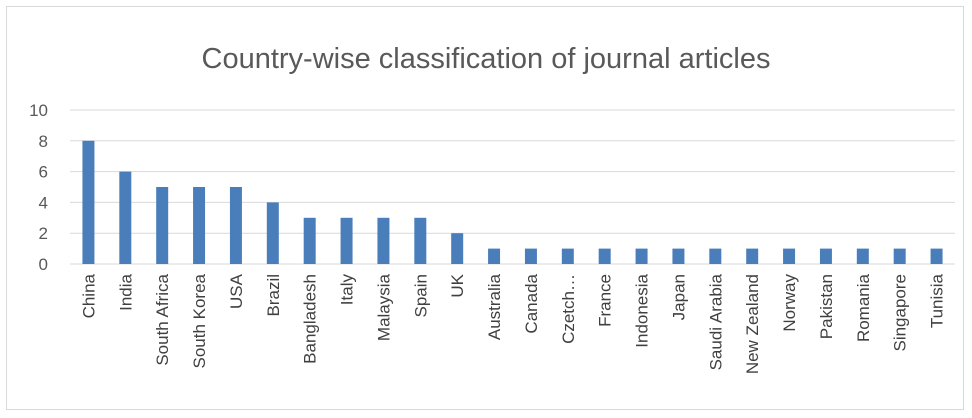 The height and width of the screenshot is (418, 972). What do you see at coordinates (457, 285) in the screenshot?
I see `x-tick-label: UK` at bounding box center [457, 285].